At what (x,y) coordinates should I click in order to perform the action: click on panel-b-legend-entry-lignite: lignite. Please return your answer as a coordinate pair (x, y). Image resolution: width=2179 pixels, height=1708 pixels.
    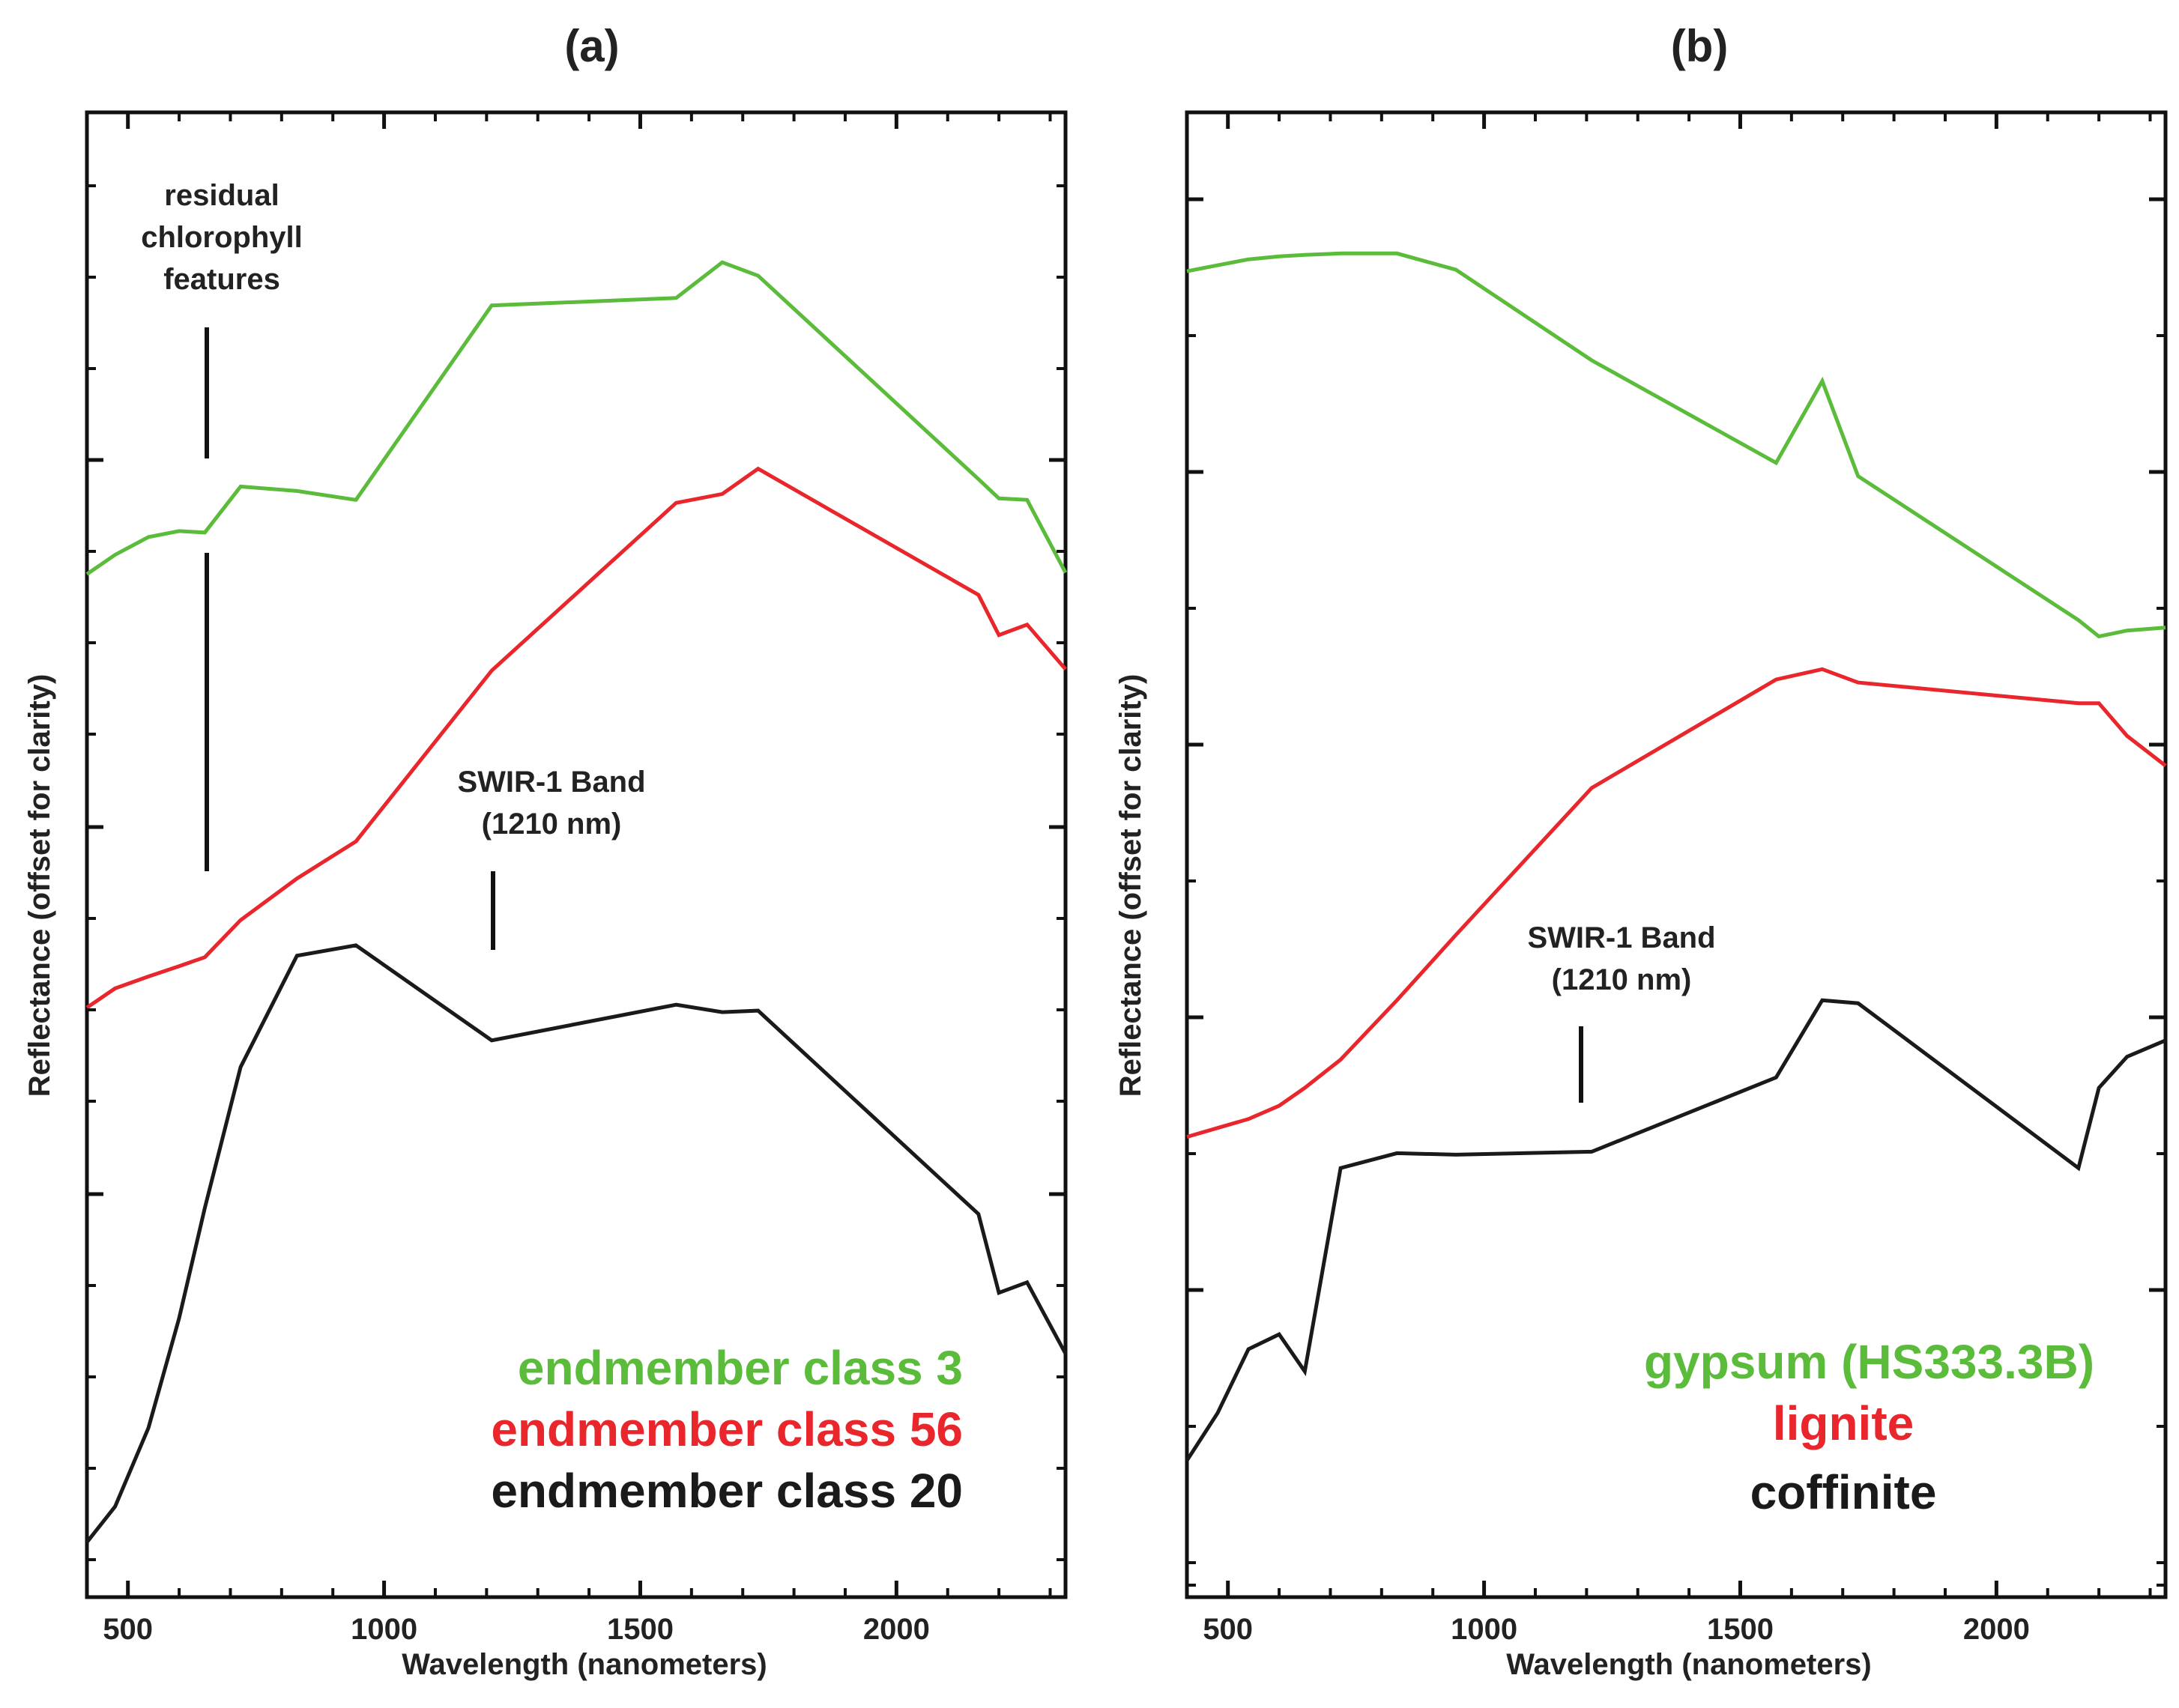
    Looking at the image, I should click on (1844, 1423).